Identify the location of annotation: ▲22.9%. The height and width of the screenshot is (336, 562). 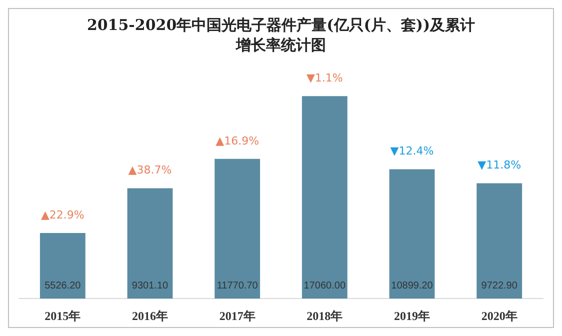
(62, 215).